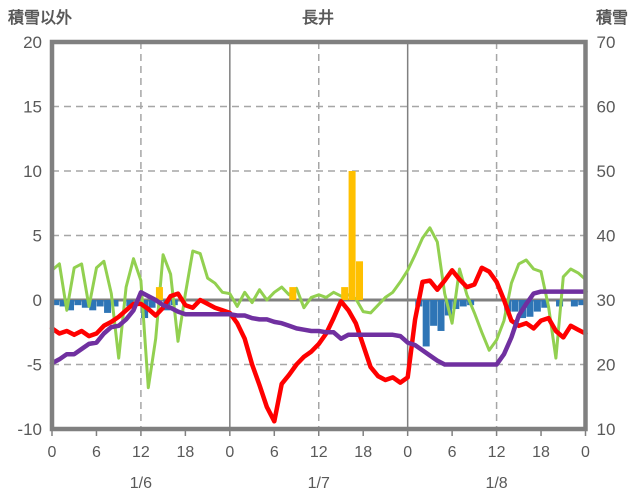  What do you see at coordinates (496, 483) in the screenshot?
I see `day-label: 1/8` at bounding box center [496, 483].